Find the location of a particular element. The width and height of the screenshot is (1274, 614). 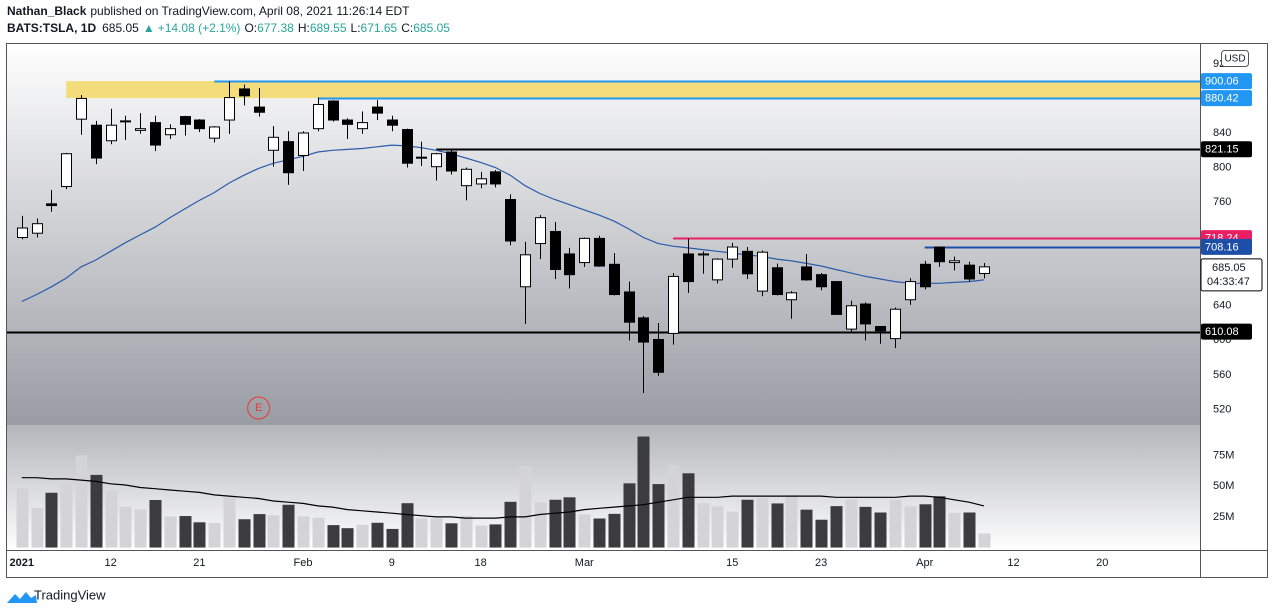

x-tick-label: 15 is located at coordinates (732, 563).